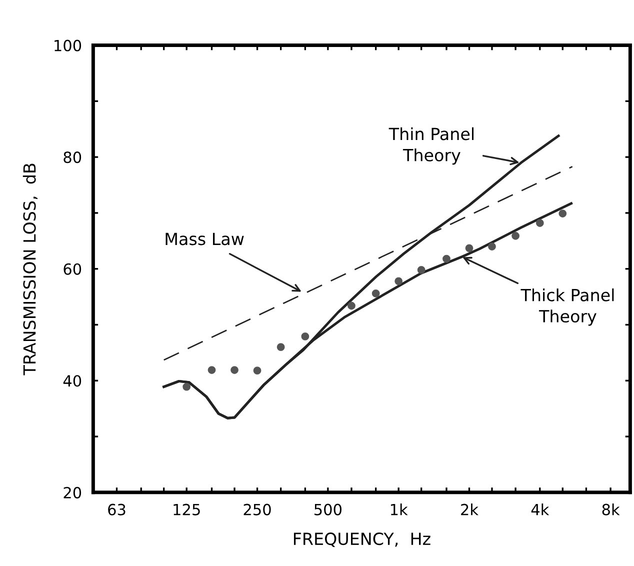  I want to click on x-tick-label: 63, so click(117, 510).